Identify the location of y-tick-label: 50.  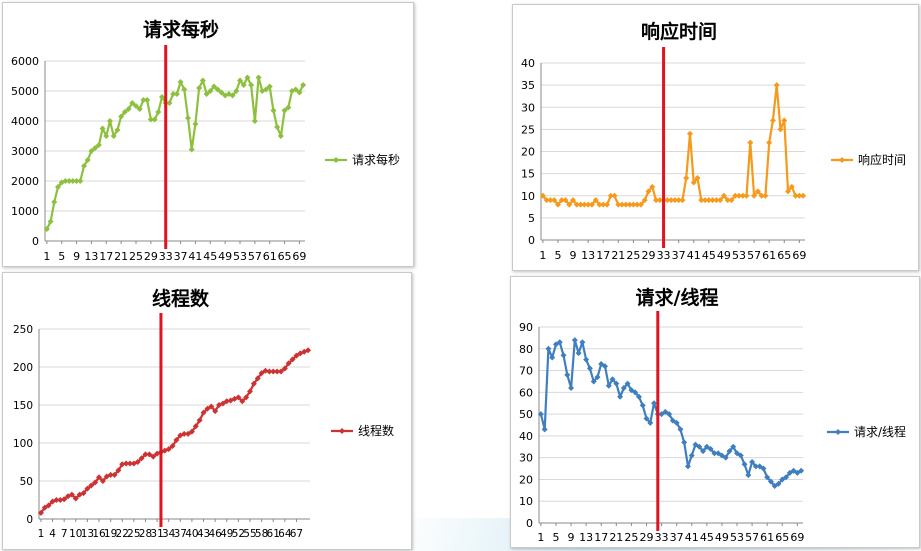
(526, 414).